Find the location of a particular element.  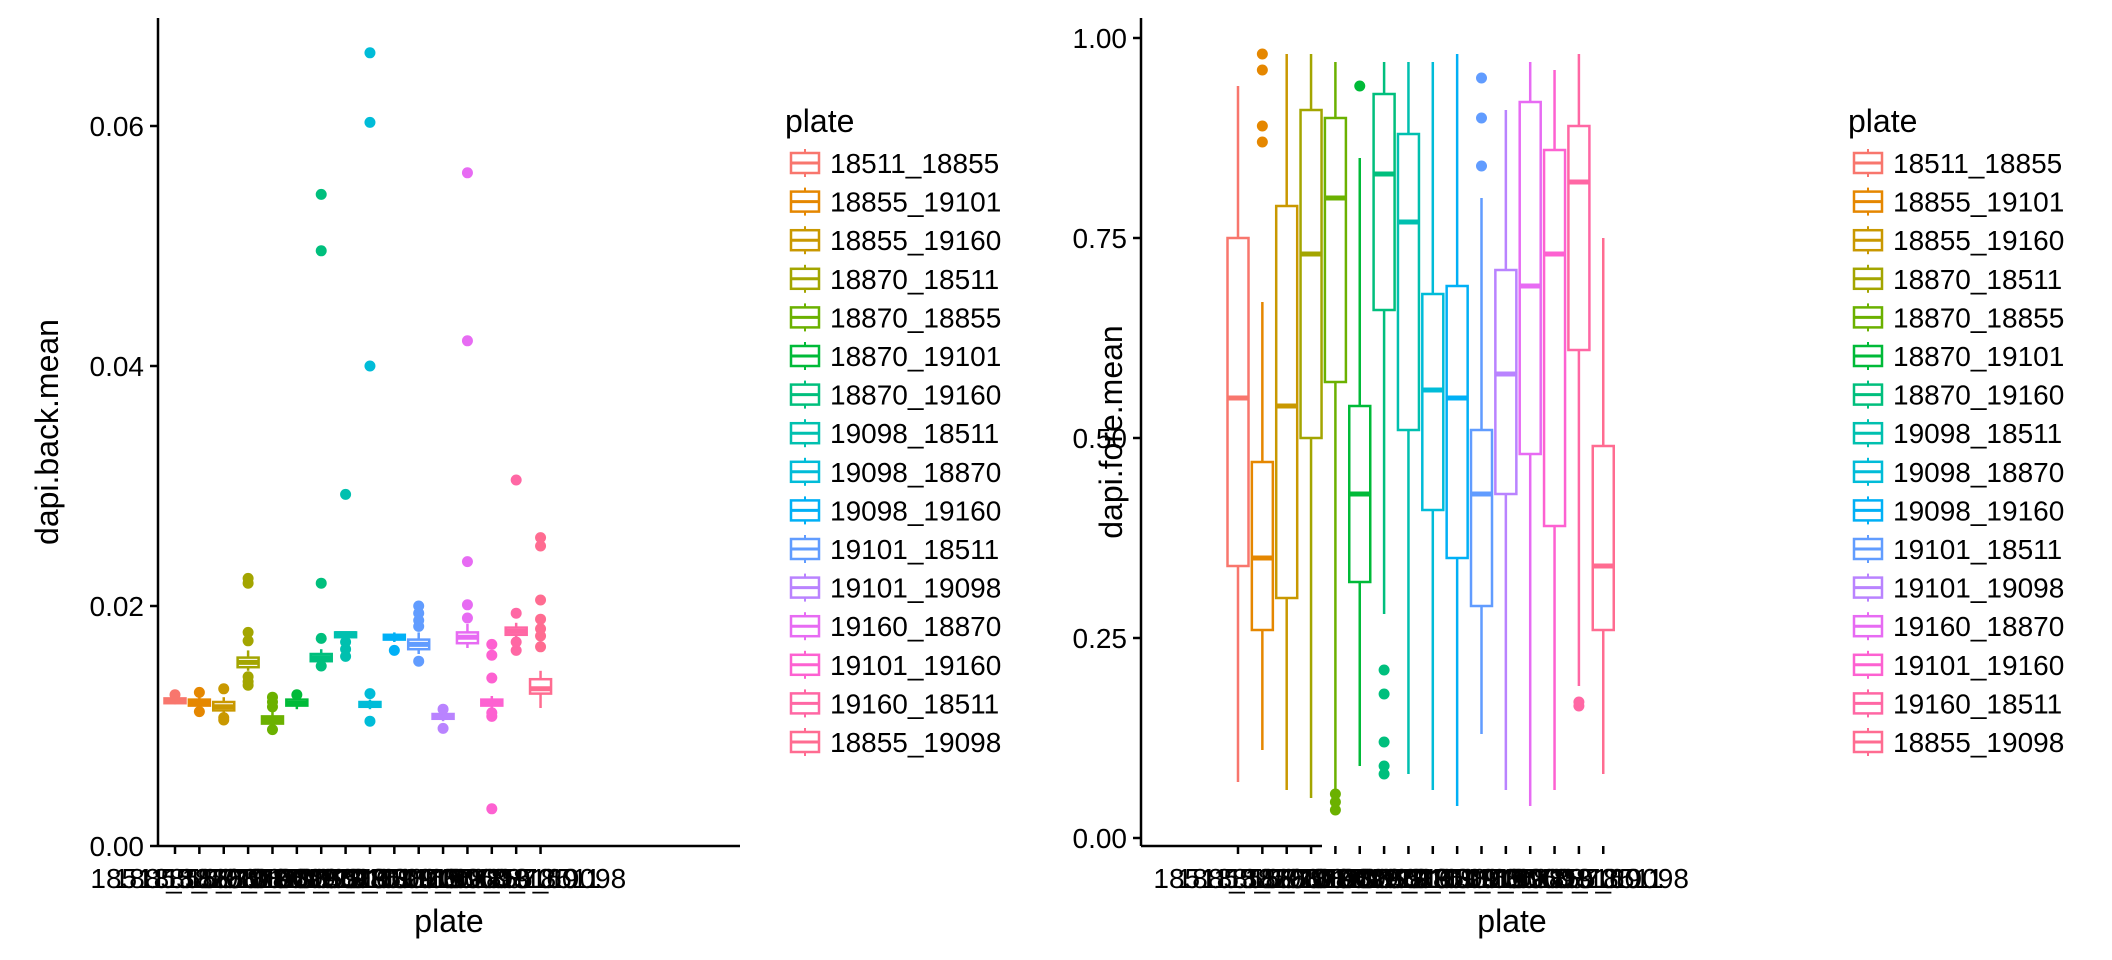

y-tick-label: 0.50 is located at coordinates (1100, 438).